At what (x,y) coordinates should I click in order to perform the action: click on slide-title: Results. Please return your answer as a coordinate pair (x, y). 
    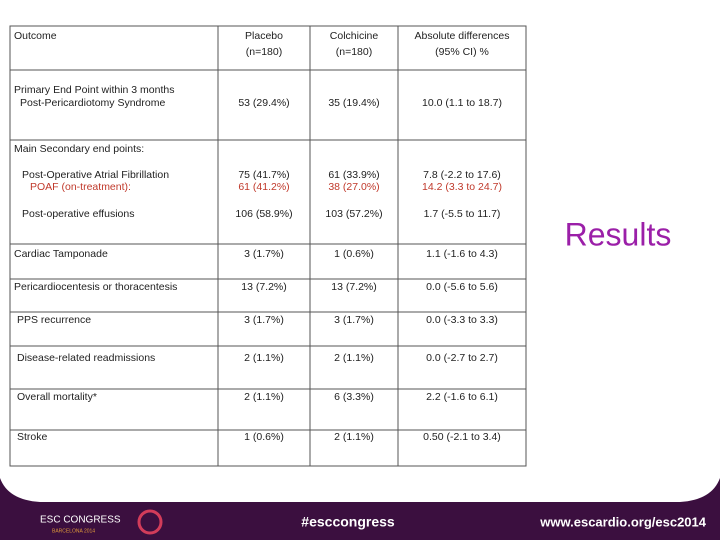
    Looking at the image, I should click on (618, 234).